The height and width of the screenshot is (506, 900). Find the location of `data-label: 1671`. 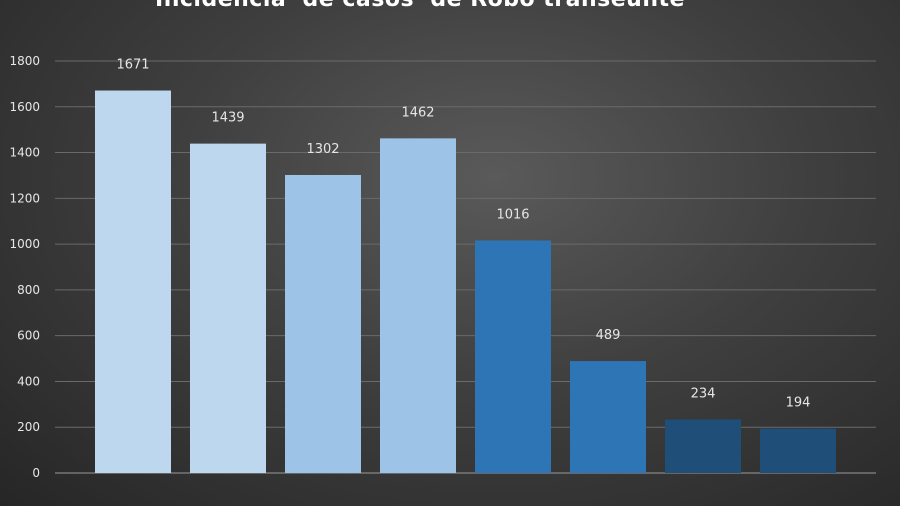

data-label: 1671 is located at coordinates (132, 65).